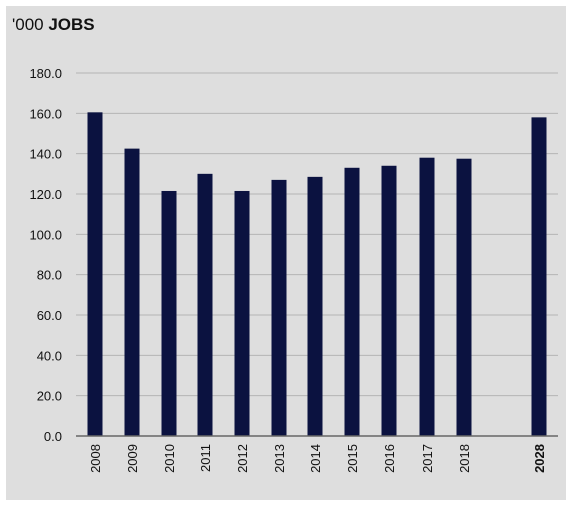 Image resolution: width=572 pixels, height=506 pixels. I want to click on x-tick-label: 2014, so click(315, 458).